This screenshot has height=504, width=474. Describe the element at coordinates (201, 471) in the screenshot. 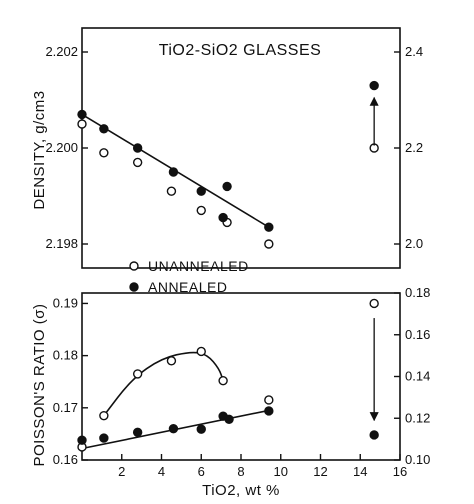

I see `x-tick-label: 6` at that location.